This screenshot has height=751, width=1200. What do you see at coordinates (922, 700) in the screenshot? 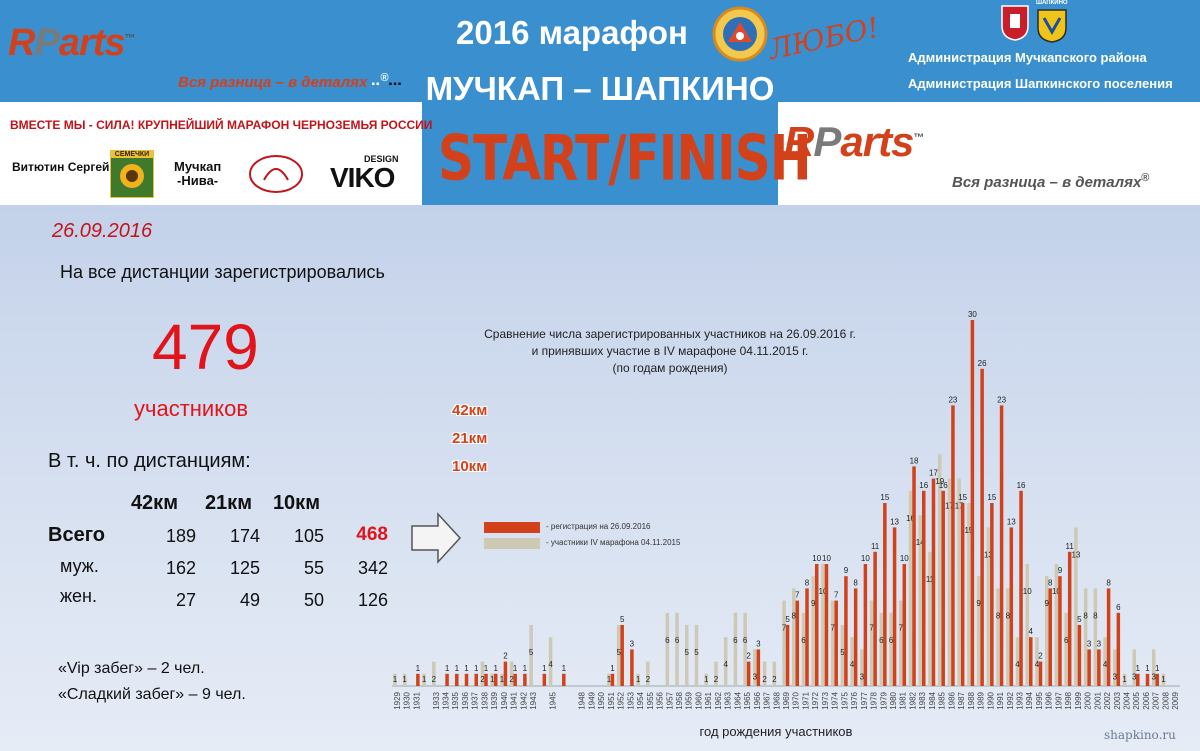
I see `tick-label-1983: 1983` at bounding box center [922, 700].